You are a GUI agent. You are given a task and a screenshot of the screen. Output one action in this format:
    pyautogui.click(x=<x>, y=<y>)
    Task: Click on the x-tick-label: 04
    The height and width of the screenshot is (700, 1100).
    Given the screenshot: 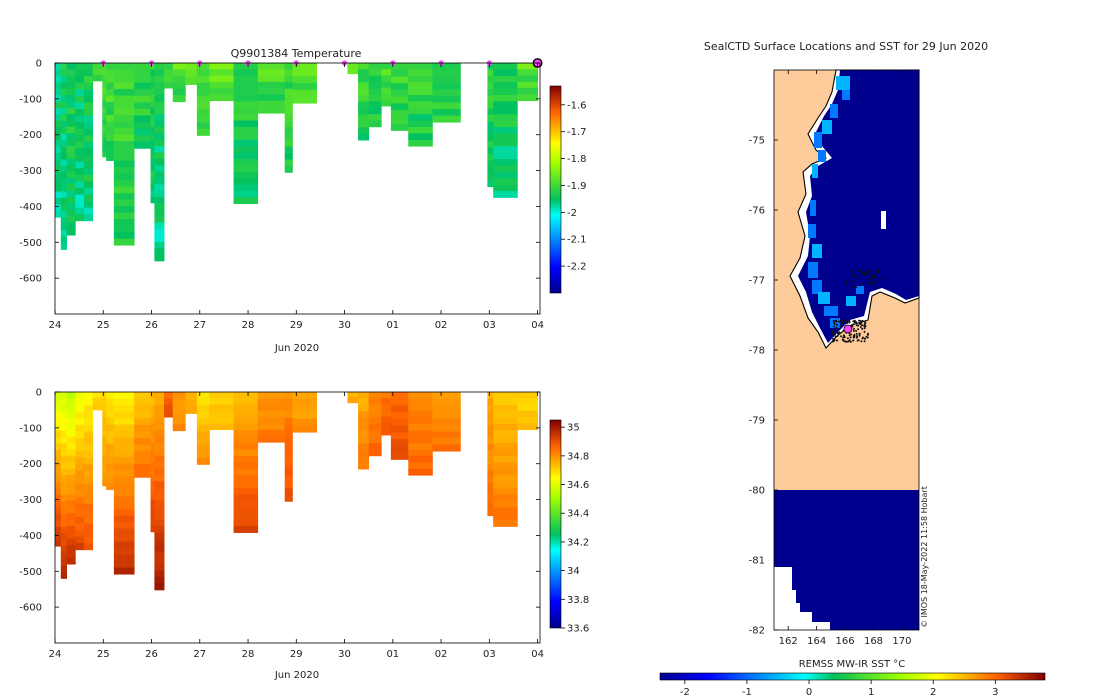 What is the action you would take?
    pyautogui.click(x=537, y=654)
    